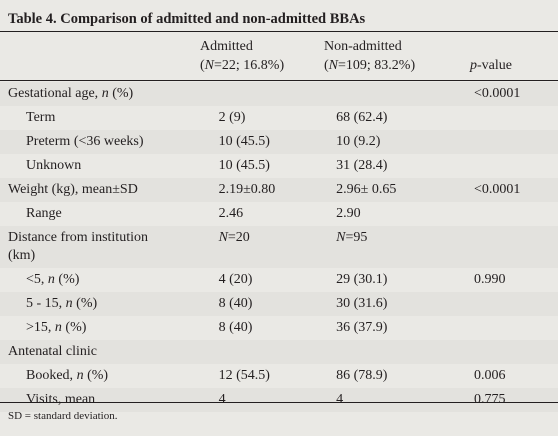 The width and height of the screenshot is (558, 436). Describe the element at coordinates (279, 80) in the screenshot. I see `header-rule` at that location.